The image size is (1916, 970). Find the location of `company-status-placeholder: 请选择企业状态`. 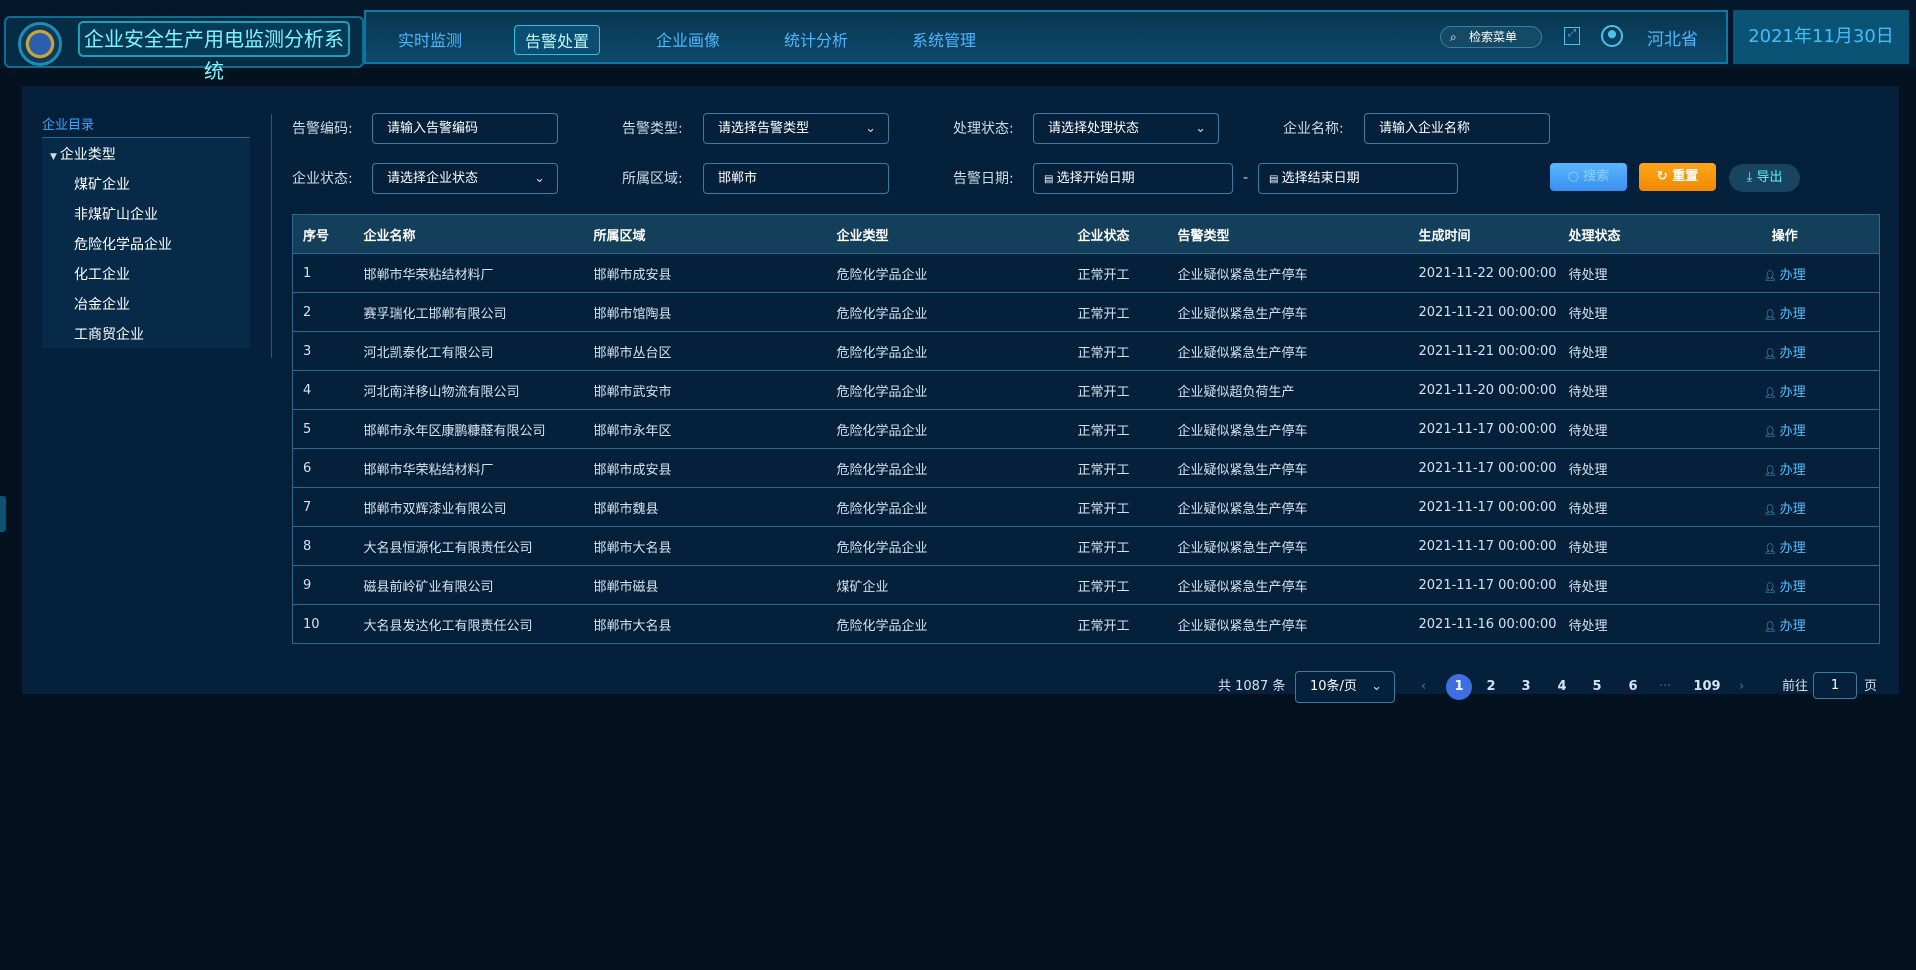

company-status-placeholder: 请选择企业状态 is located at coordinates (433, 178).